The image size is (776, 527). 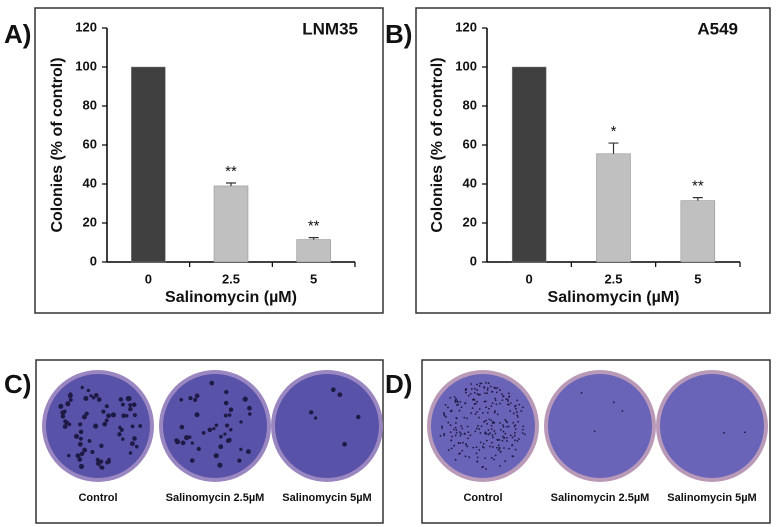 What do you see at coordinates (231, 278) in the screenshot?
I see `x-tick-label: 2.5` at bounding box center [231, 278].